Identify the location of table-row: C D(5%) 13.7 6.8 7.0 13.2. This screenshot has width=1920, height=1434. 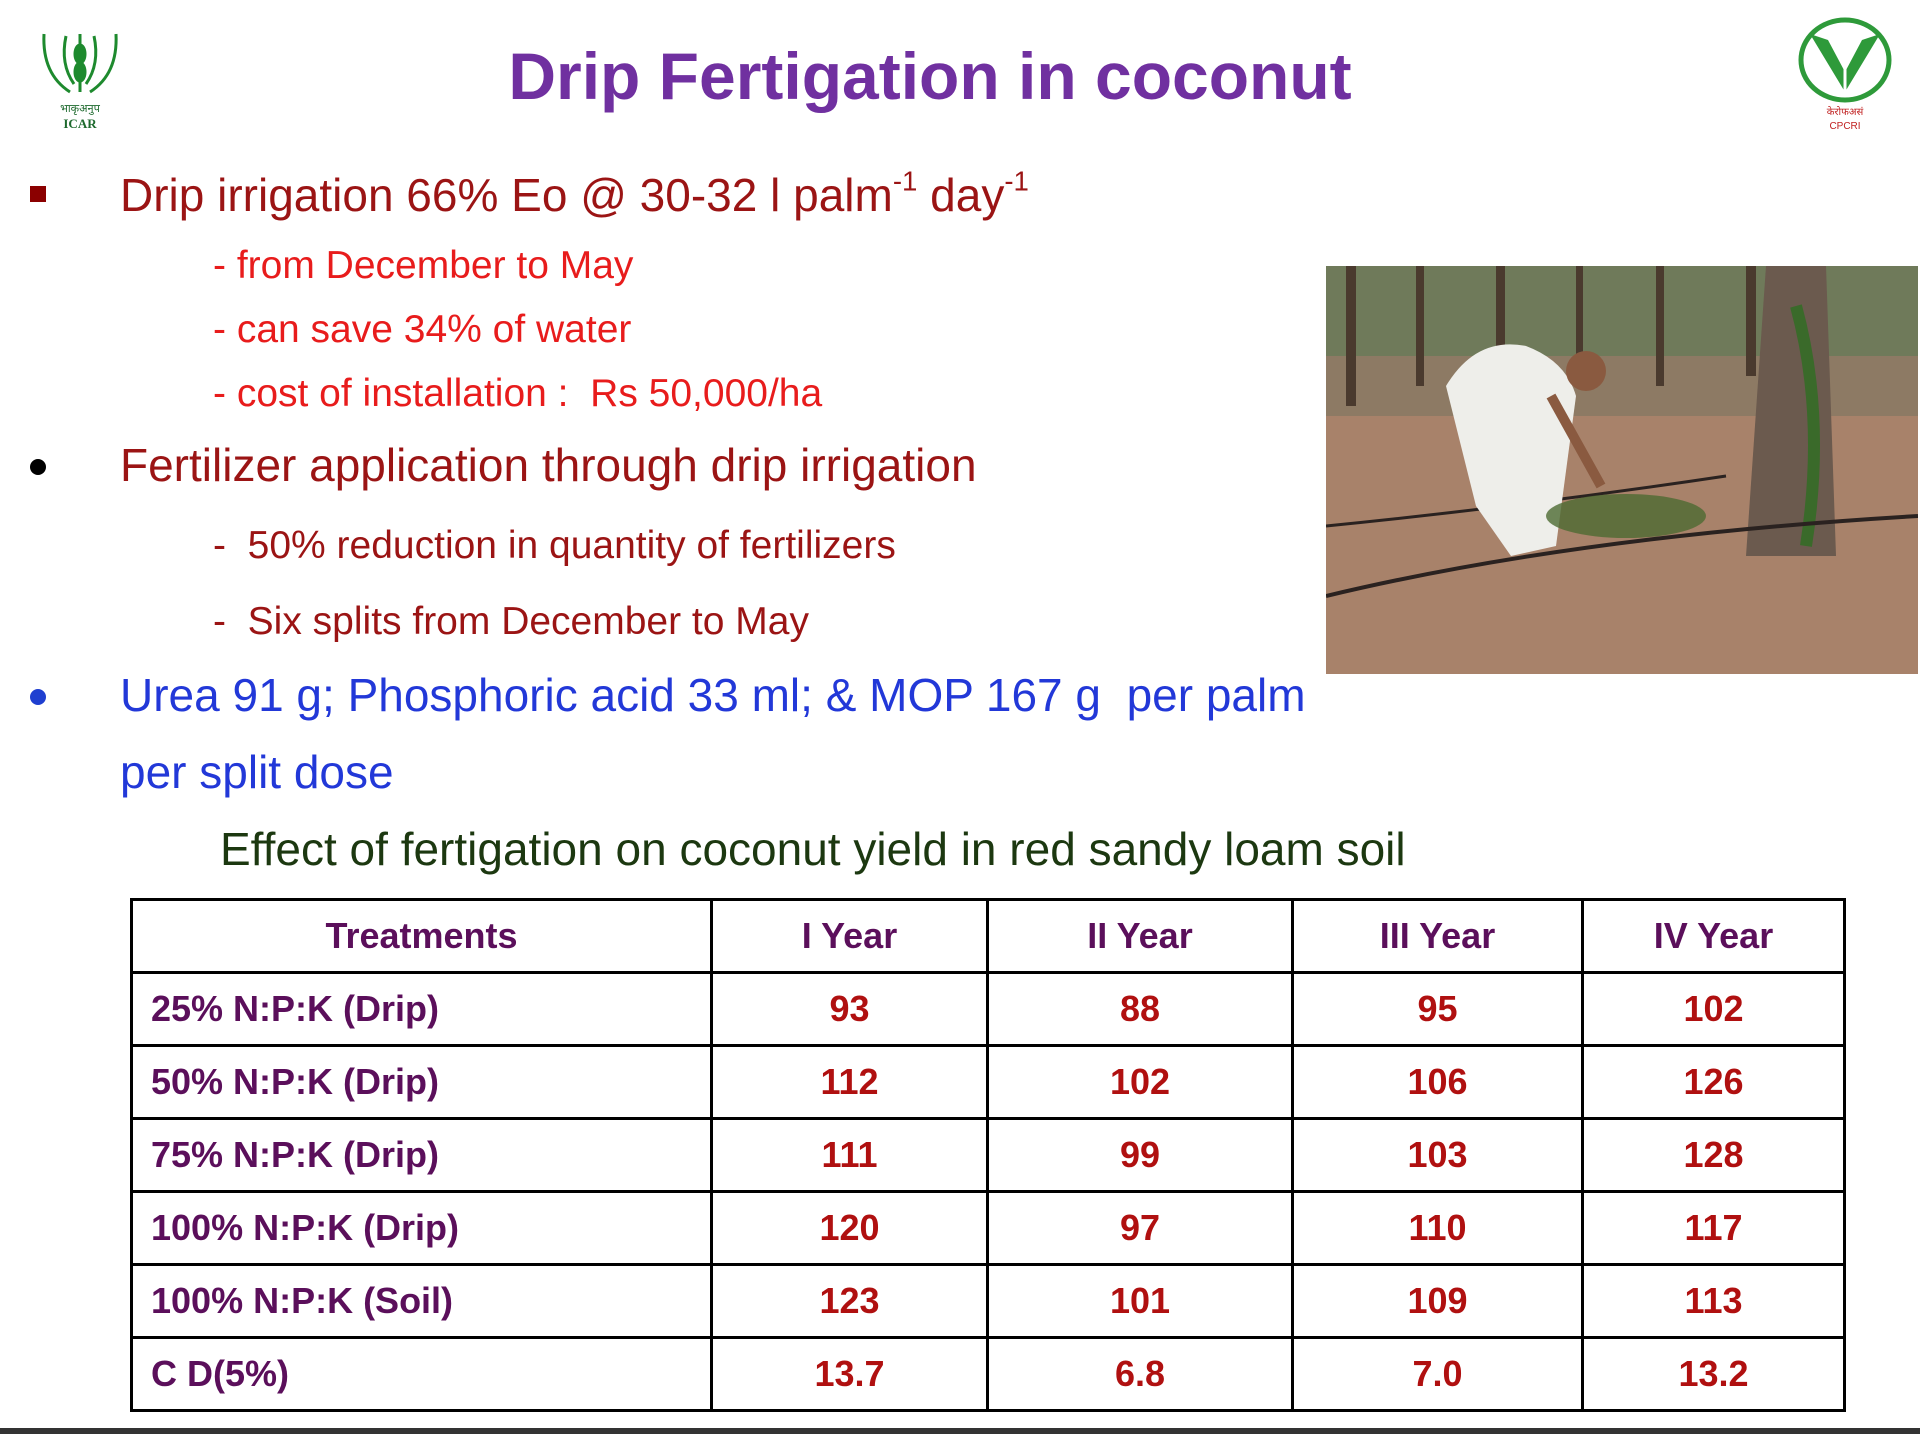
(988, 1374).